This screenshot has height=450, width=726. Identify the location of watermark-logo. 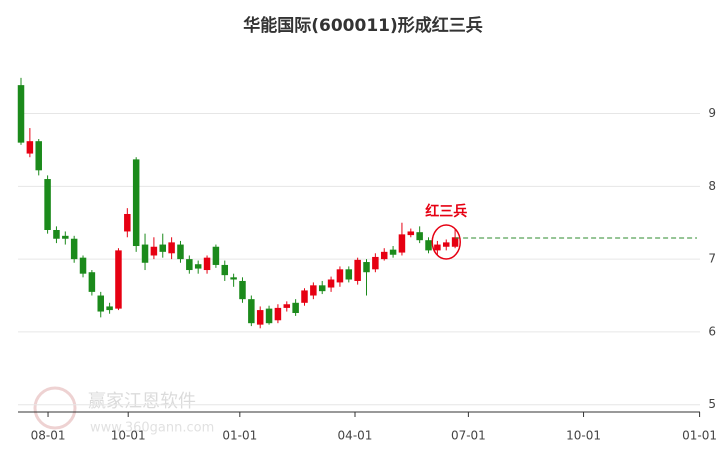
(55, 408).